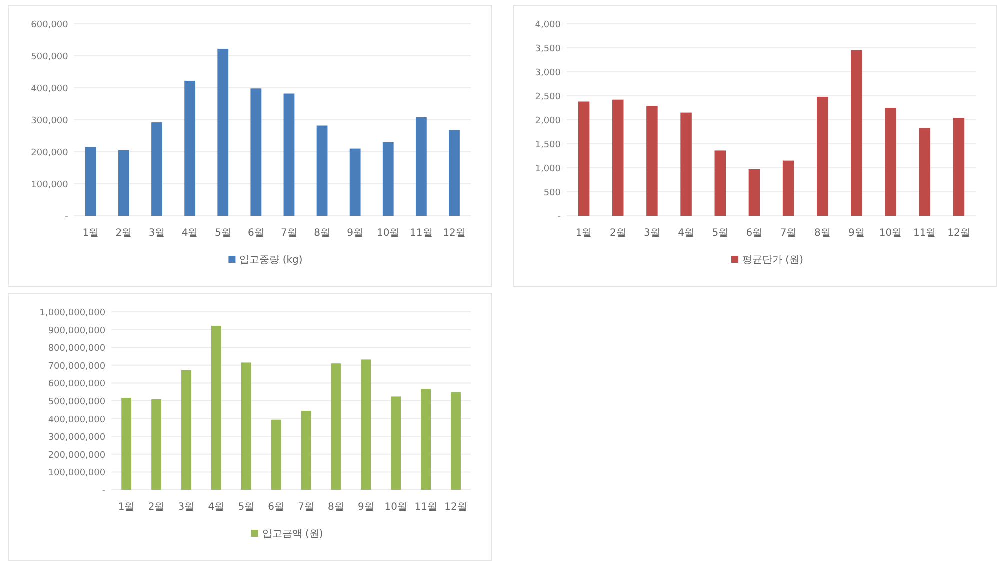  What do you see at coordinates (50, 153) in the screenshot?
I see `y-tick-label: 200,000` at bounding box center [50, 153].